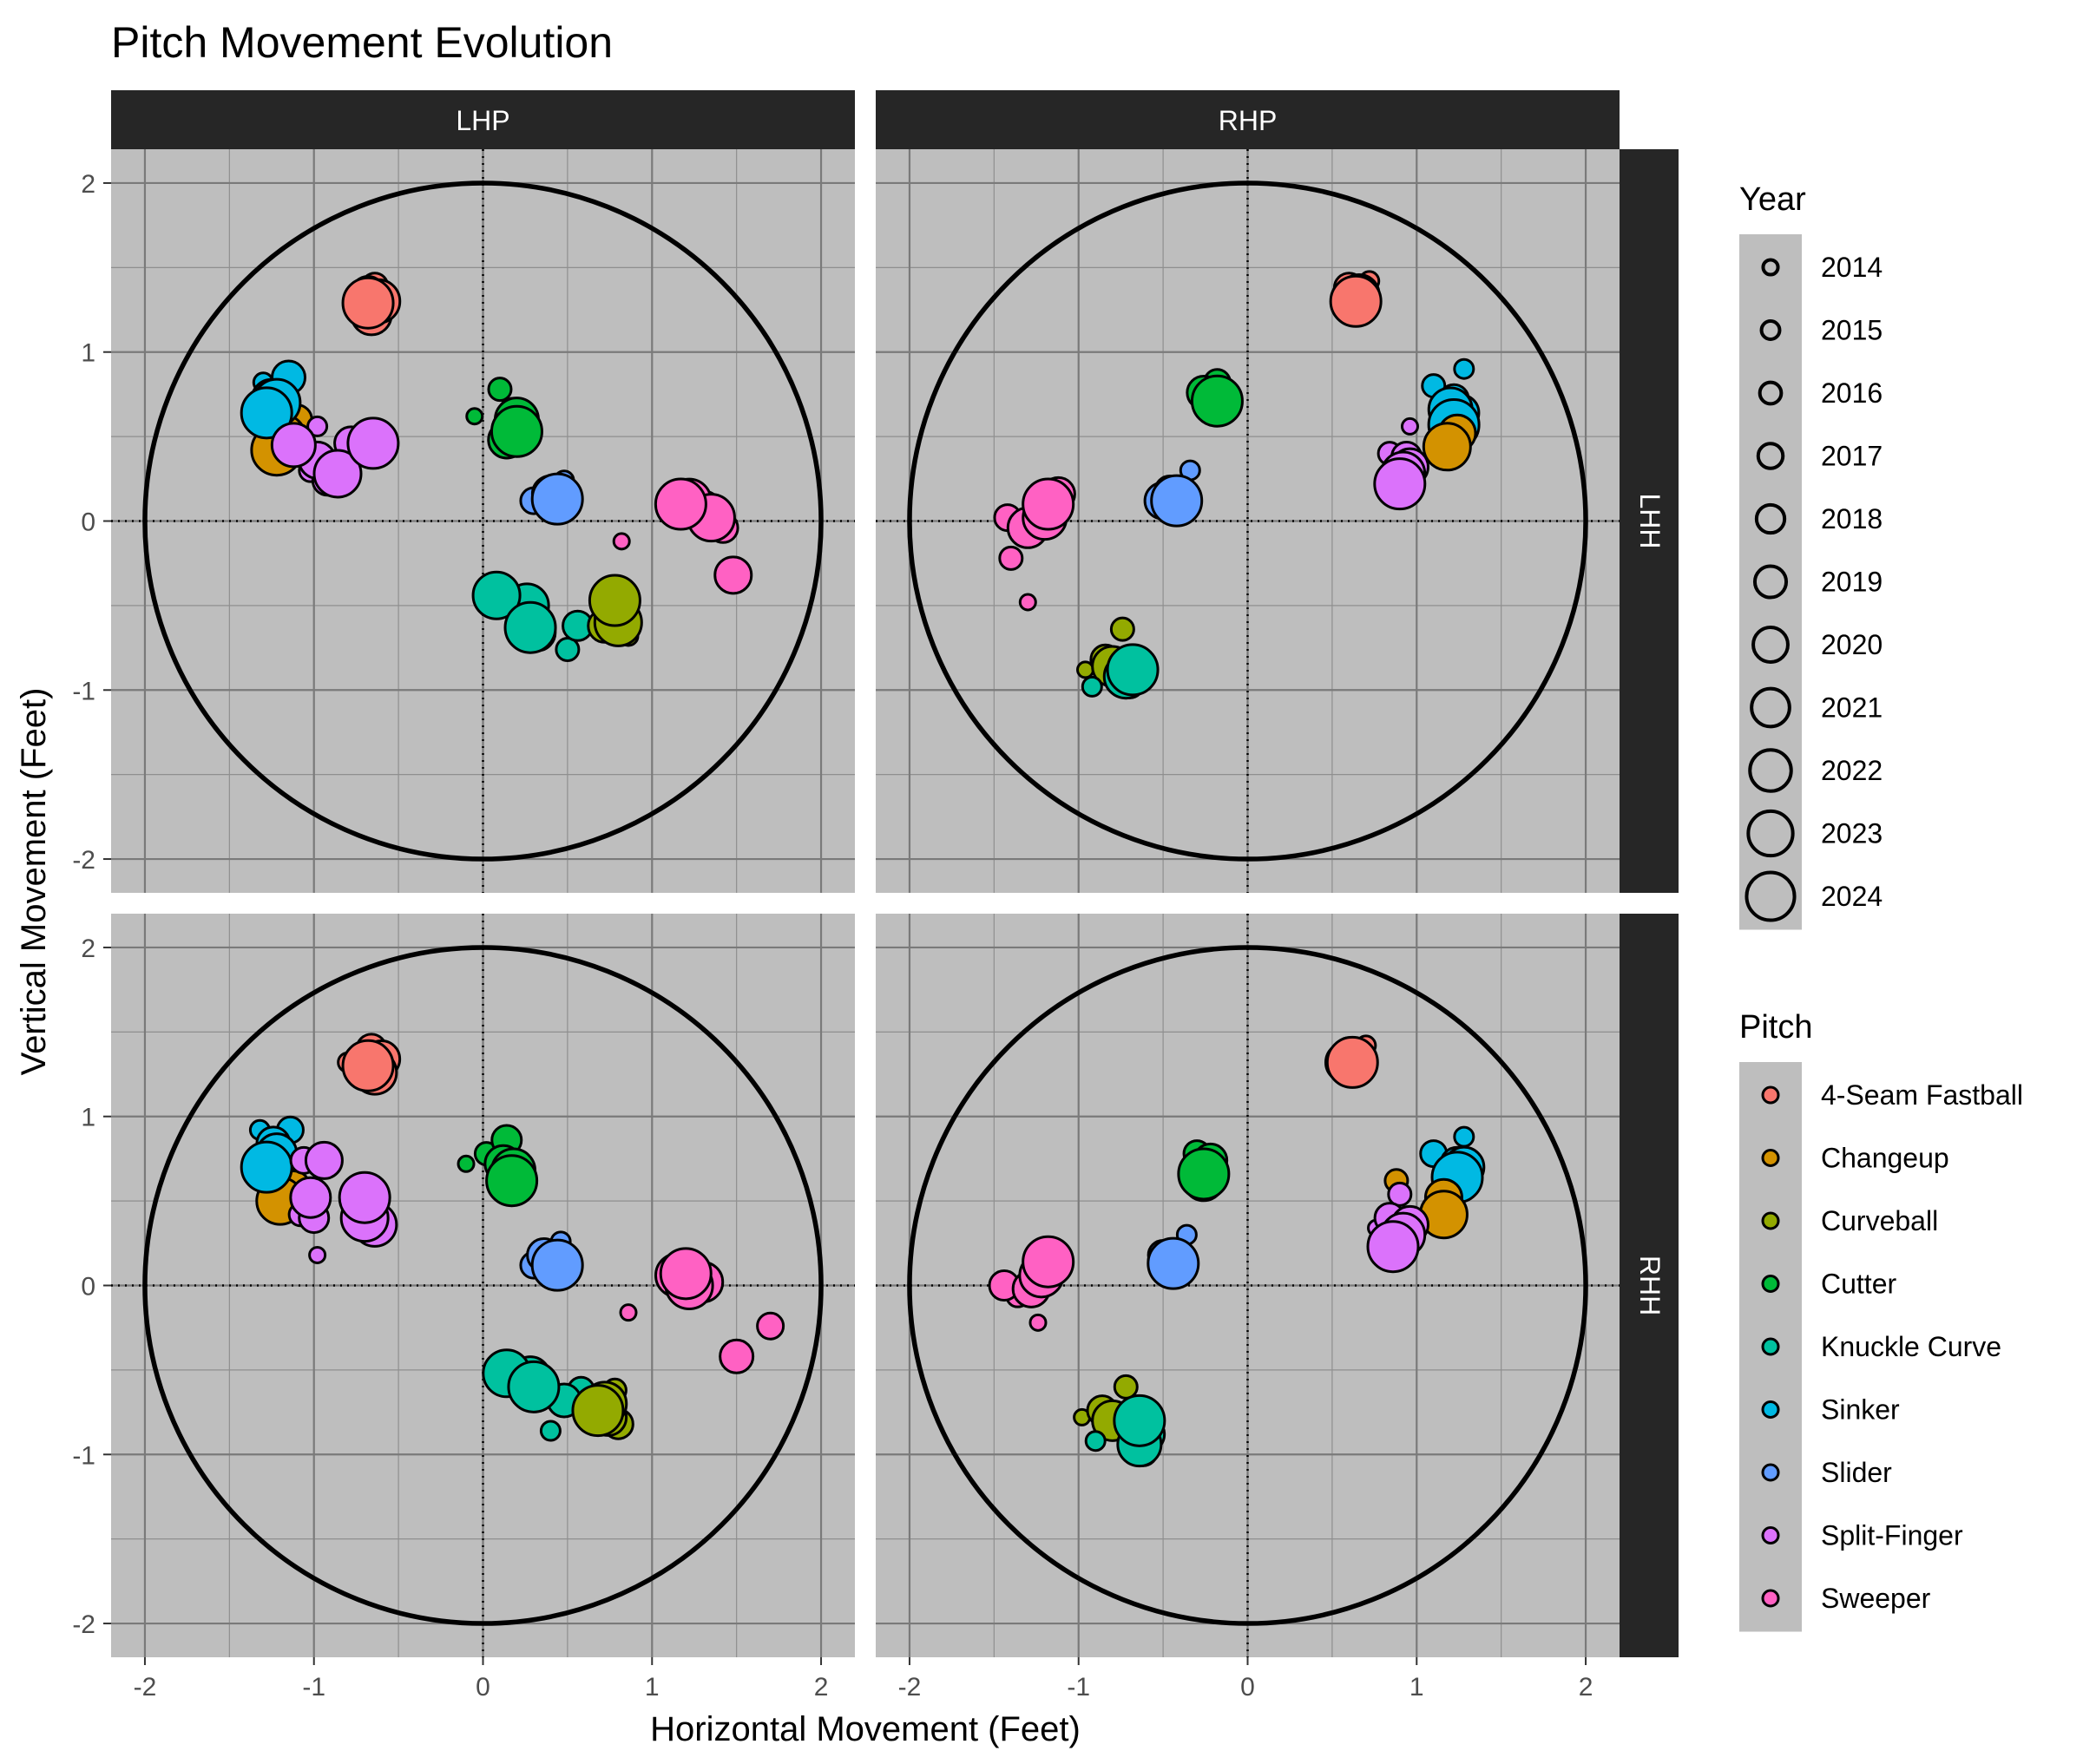  What do you see at coordinates (1852, 896) in the screenshot?
I see `year-legend-label: 2024` at bounding box center [1852, 896].